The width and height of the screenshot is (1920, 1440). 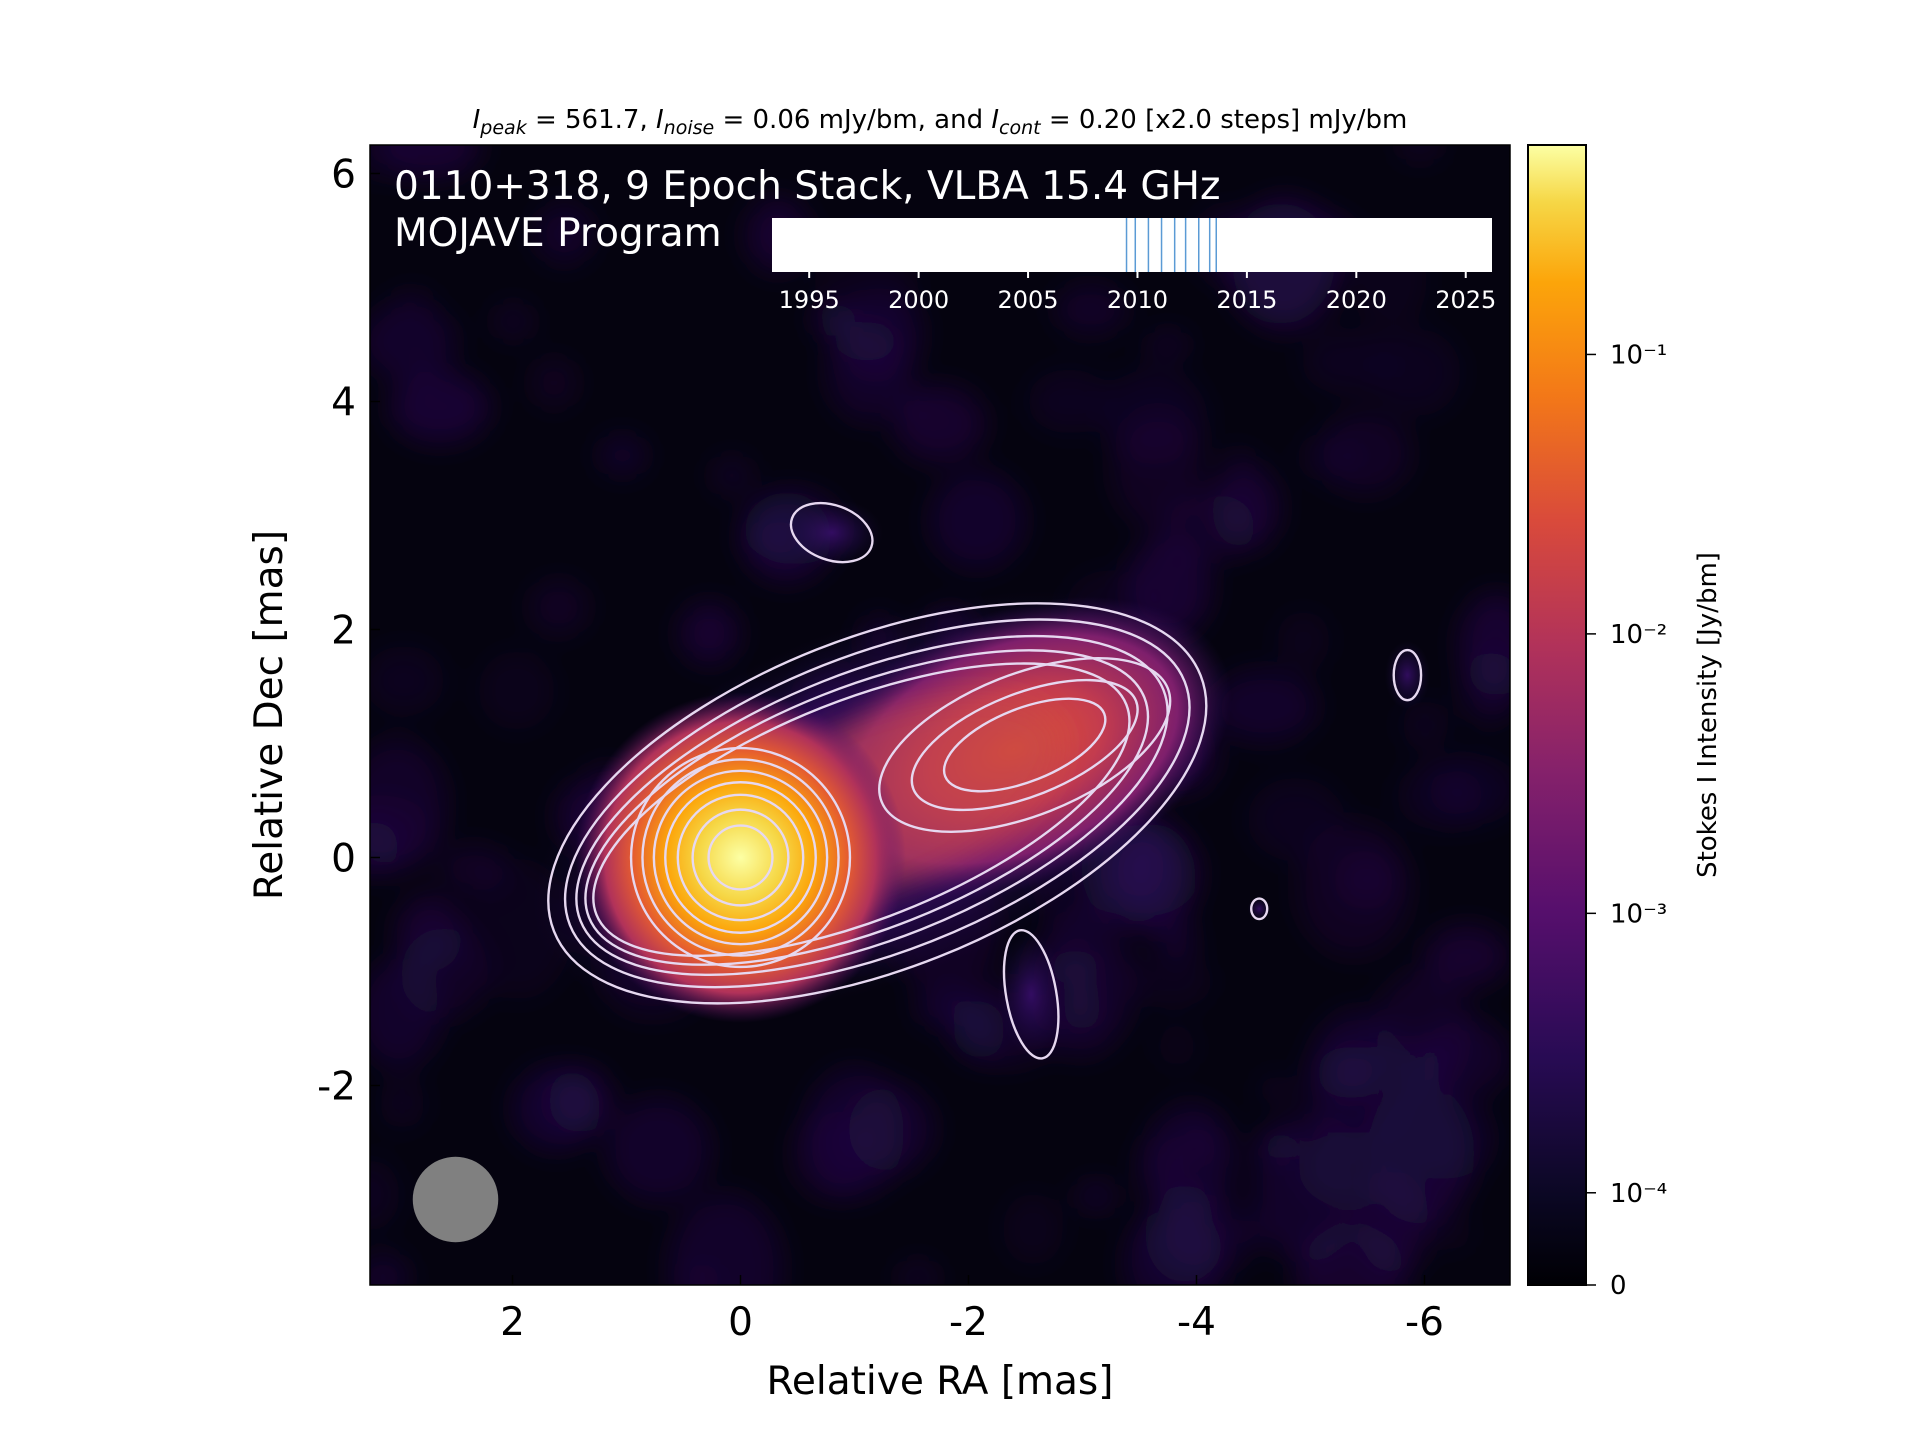 I want to click on timeline-ticks: 1995 2000 2005 2010 2015 2020 2025, so click(x=1137, y=293).